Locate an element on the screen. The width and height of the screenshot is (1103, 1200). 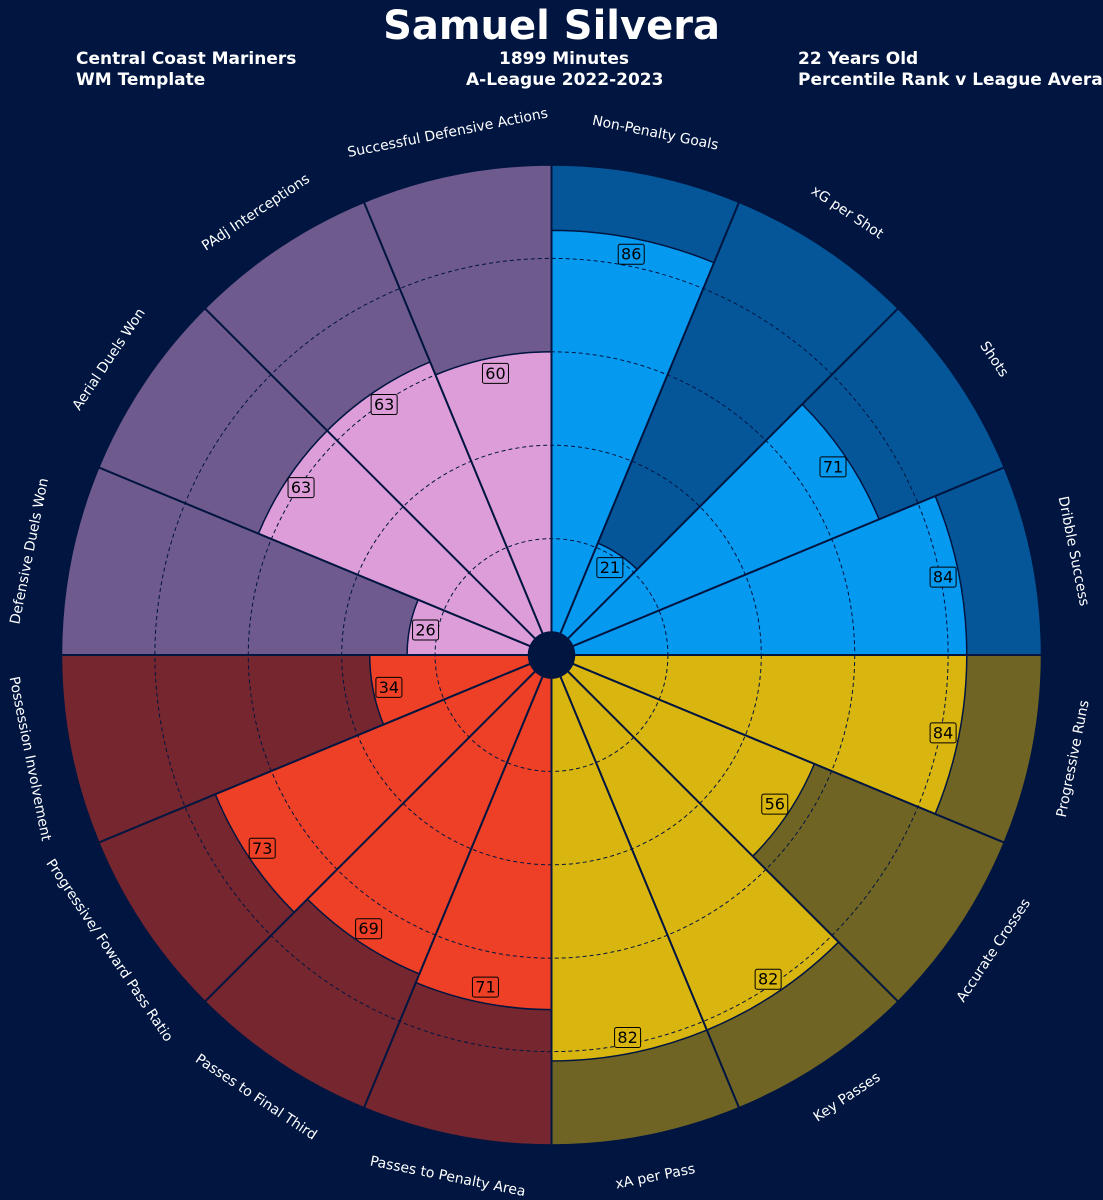
value-badge-xa-per-pass is located at coordinates (628, 1037).